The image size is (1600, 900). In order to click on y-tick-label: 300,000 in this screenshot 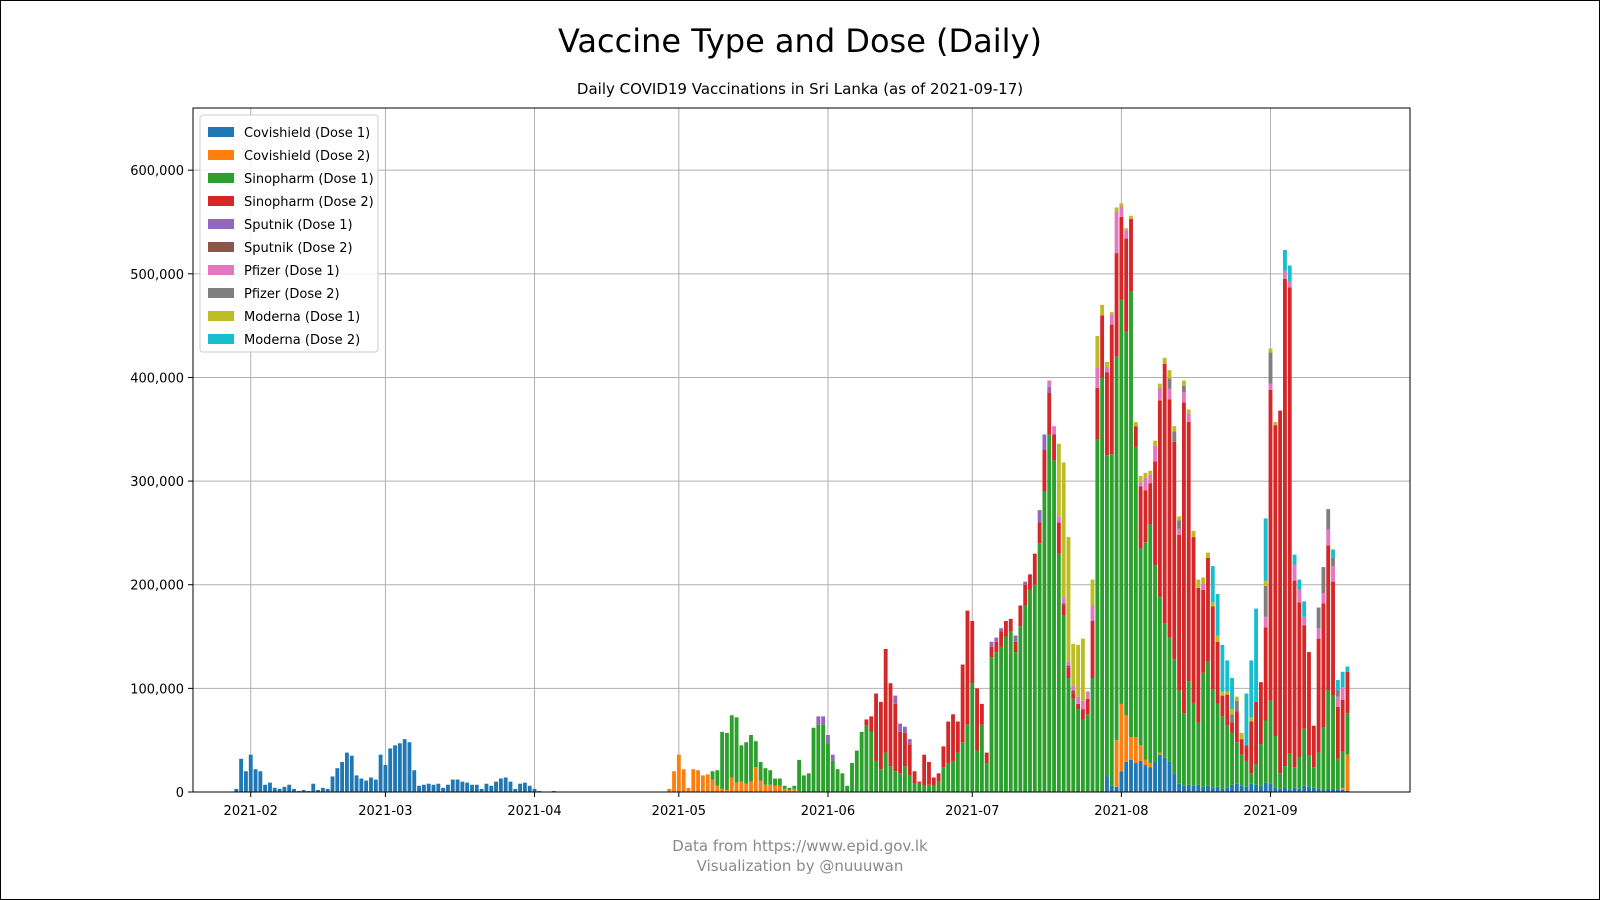, I will do `click(157, 482)`.